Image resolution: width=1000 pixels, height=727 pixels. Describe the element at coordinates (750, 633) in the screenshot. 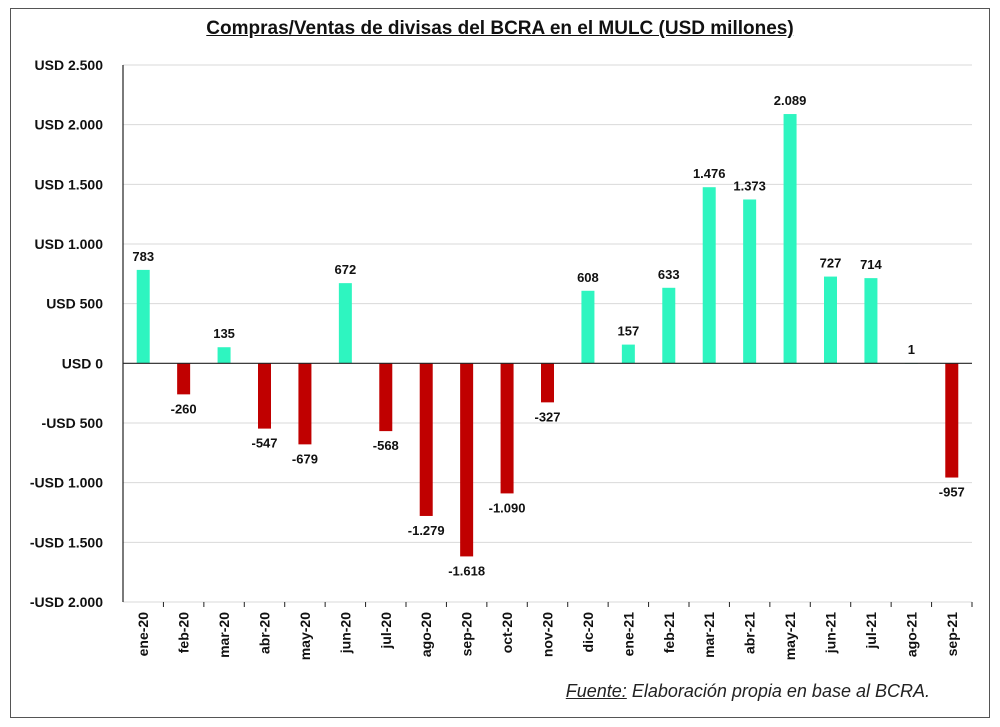

I see `x-tick-label: abr-21` at that location.